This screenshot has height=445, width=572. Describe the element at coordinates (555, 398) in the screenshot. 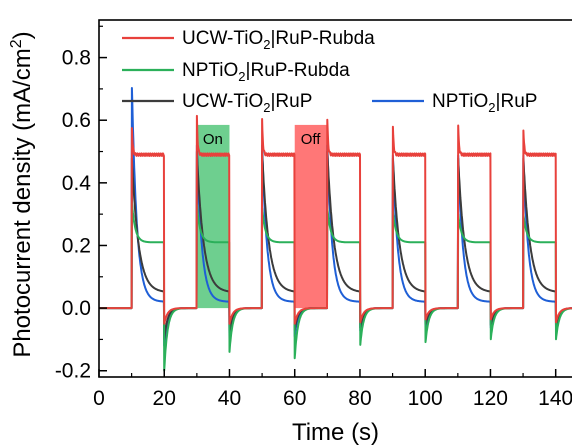

I see `x-tick-label: 140` at that location.